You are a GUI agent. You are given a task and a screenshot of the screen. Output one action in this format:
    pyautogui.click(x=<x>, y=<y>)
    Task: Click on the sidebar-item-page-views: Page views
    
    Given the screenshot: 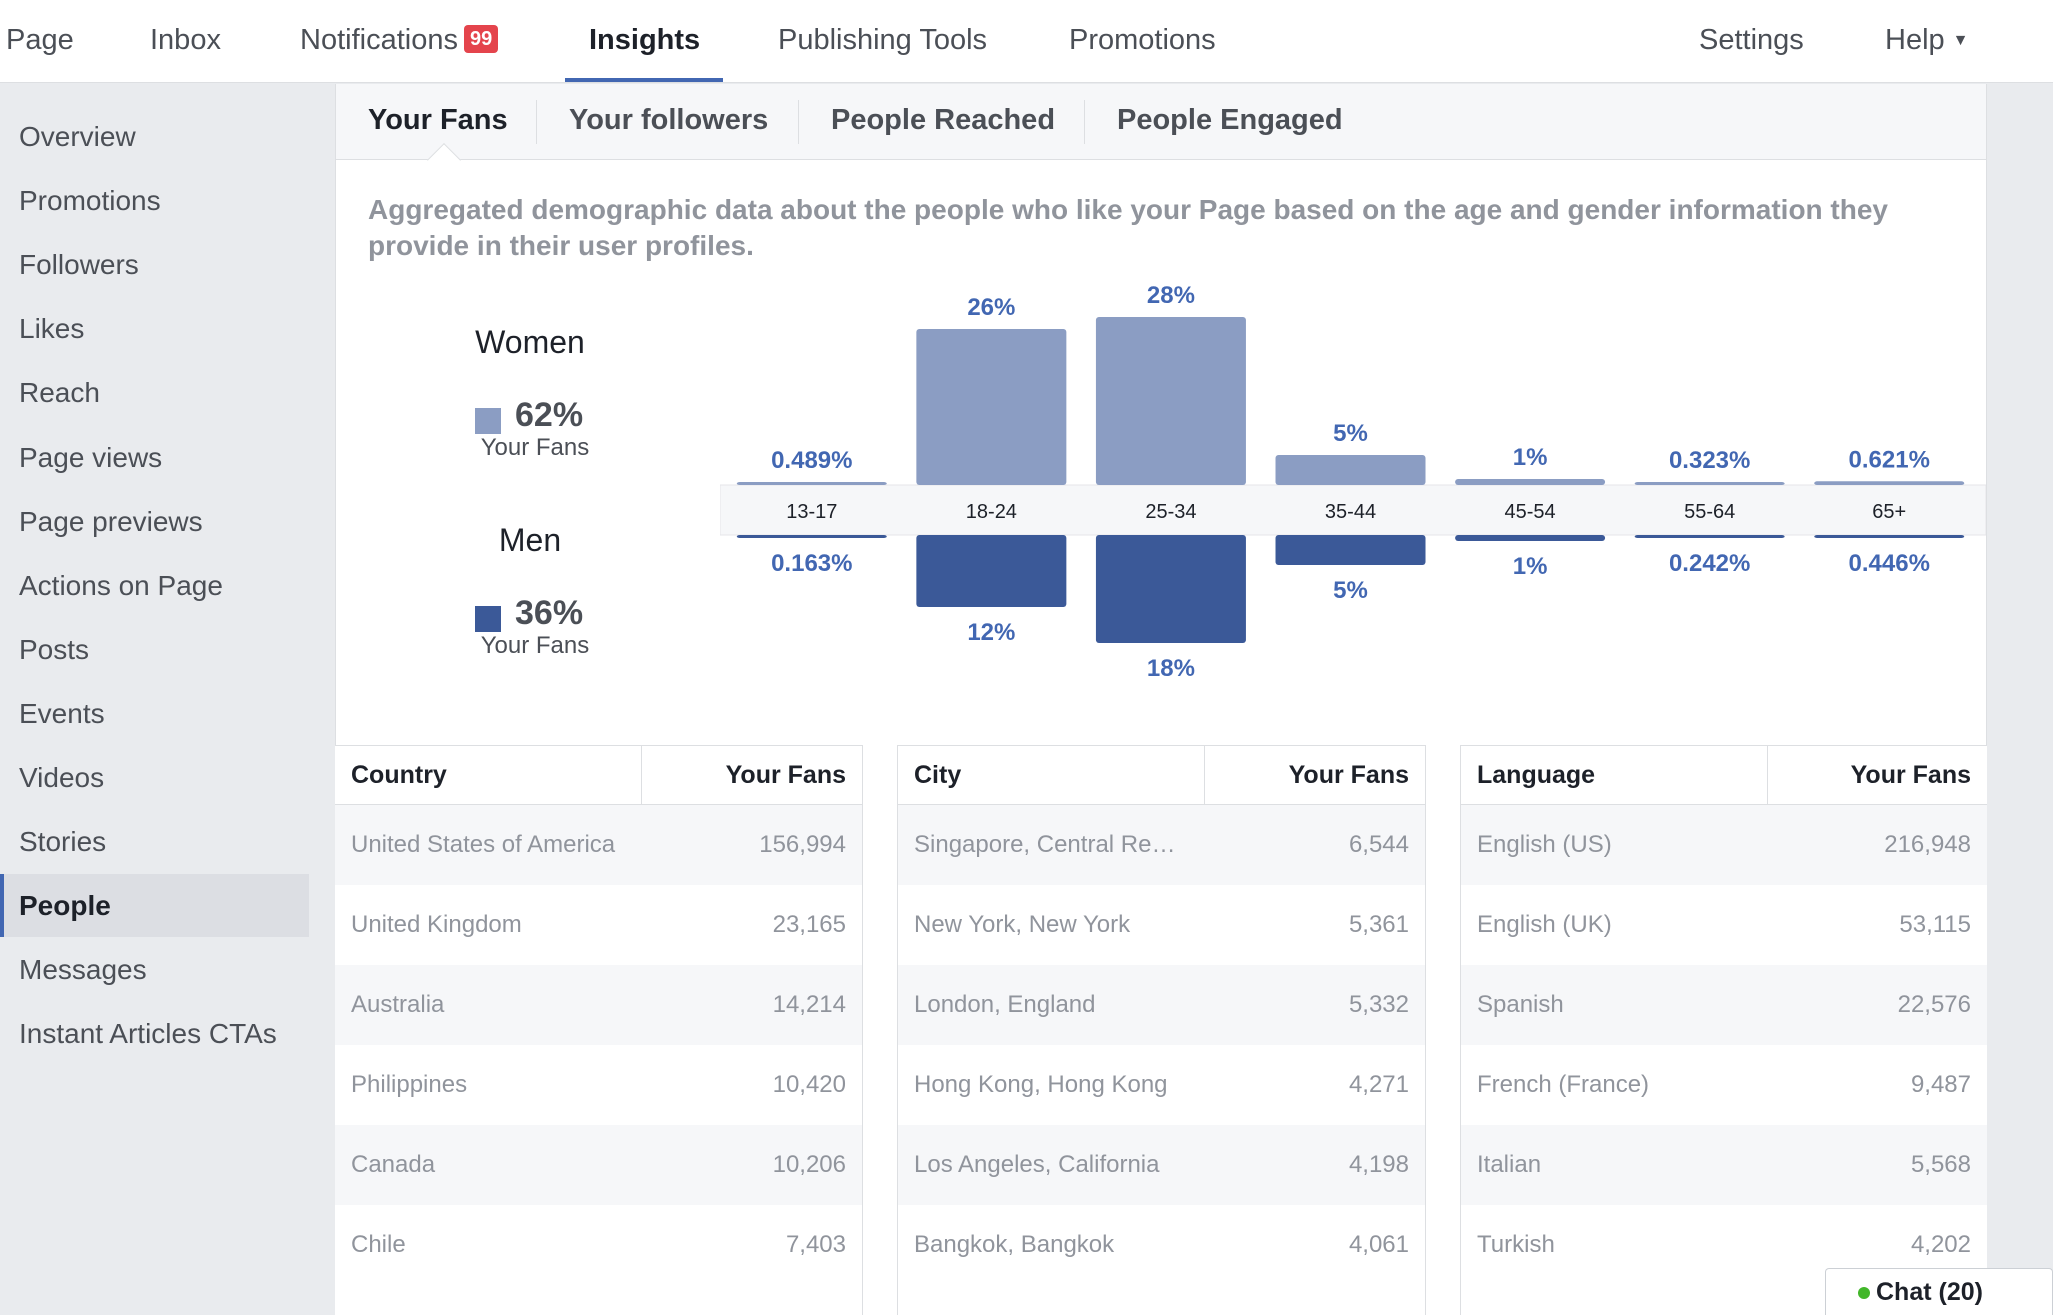 What is the action you would take?
    pyautogui.click(x=154, y=457)
    